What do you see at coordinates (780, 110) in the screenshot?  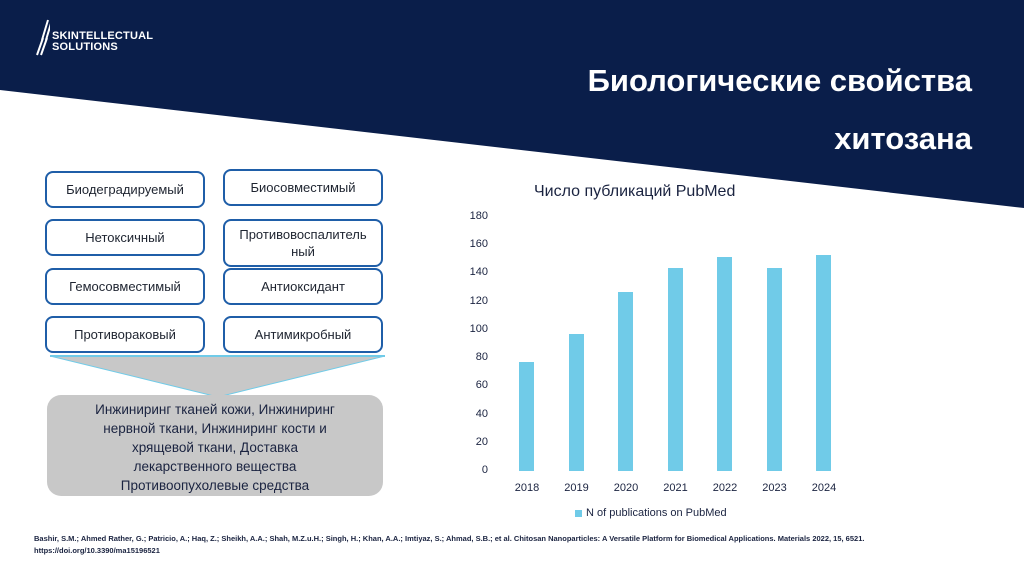 I see `page-title: Биологические свойства хитозана` at bounding box center [780, 110].